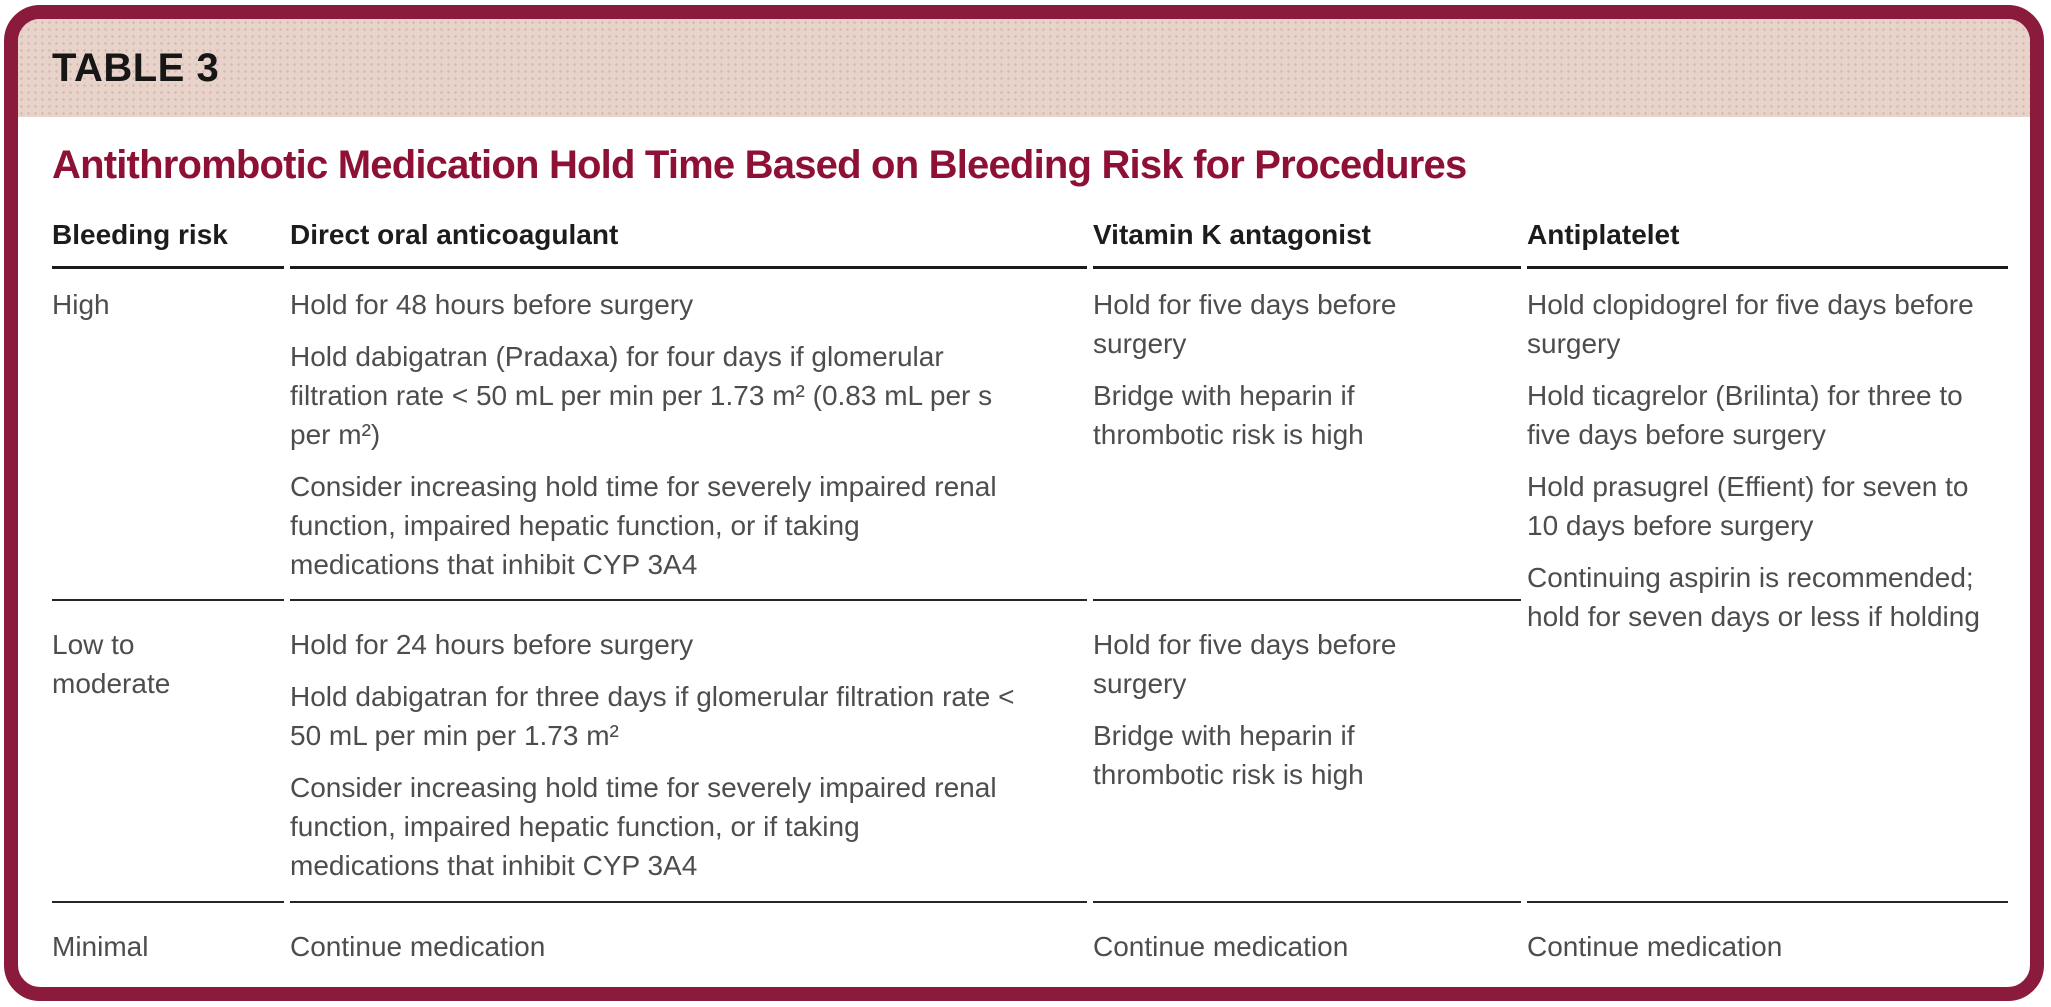 The width and height of the screenshot is (2051, 1007). What do you see at coordinates (81, 304) in the screenshot?
I see `cell-text: High` at bounding box center [81, 304].